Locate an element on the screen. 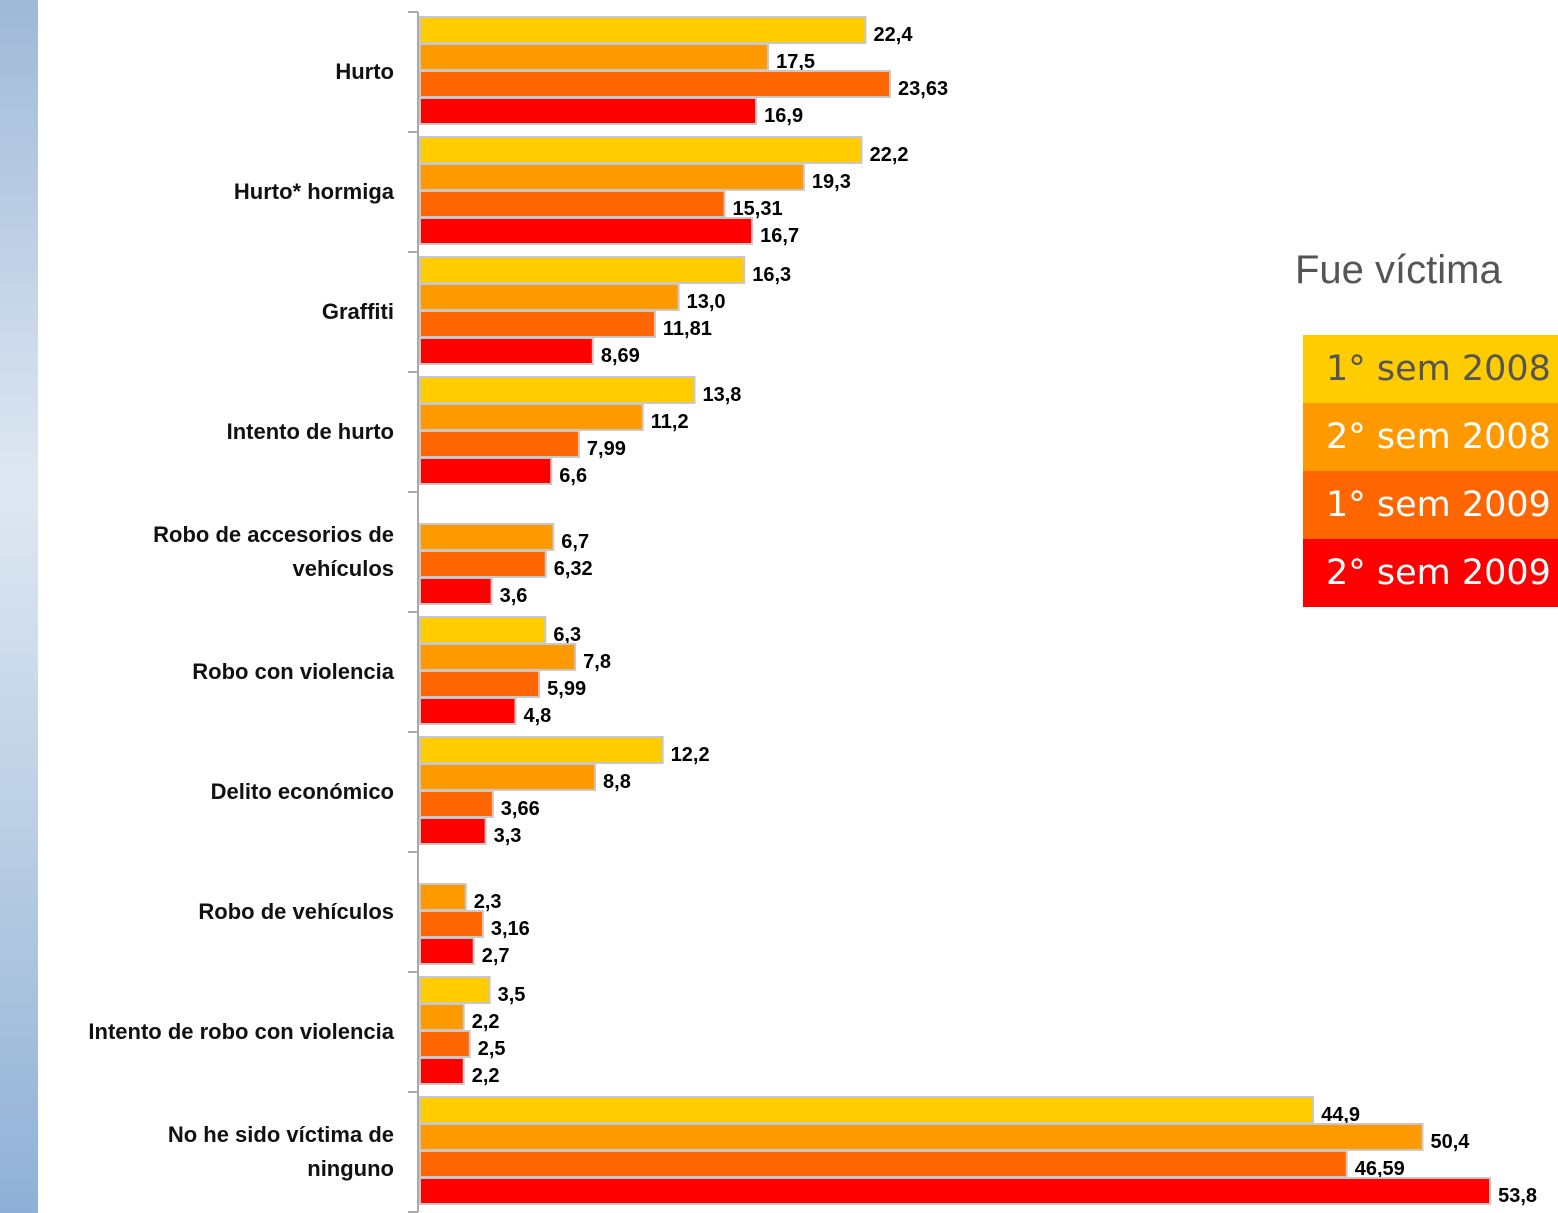 This screenshot has width=1558, height=1213. value-label: 50,4 is located at coordinates (1451, 1142).